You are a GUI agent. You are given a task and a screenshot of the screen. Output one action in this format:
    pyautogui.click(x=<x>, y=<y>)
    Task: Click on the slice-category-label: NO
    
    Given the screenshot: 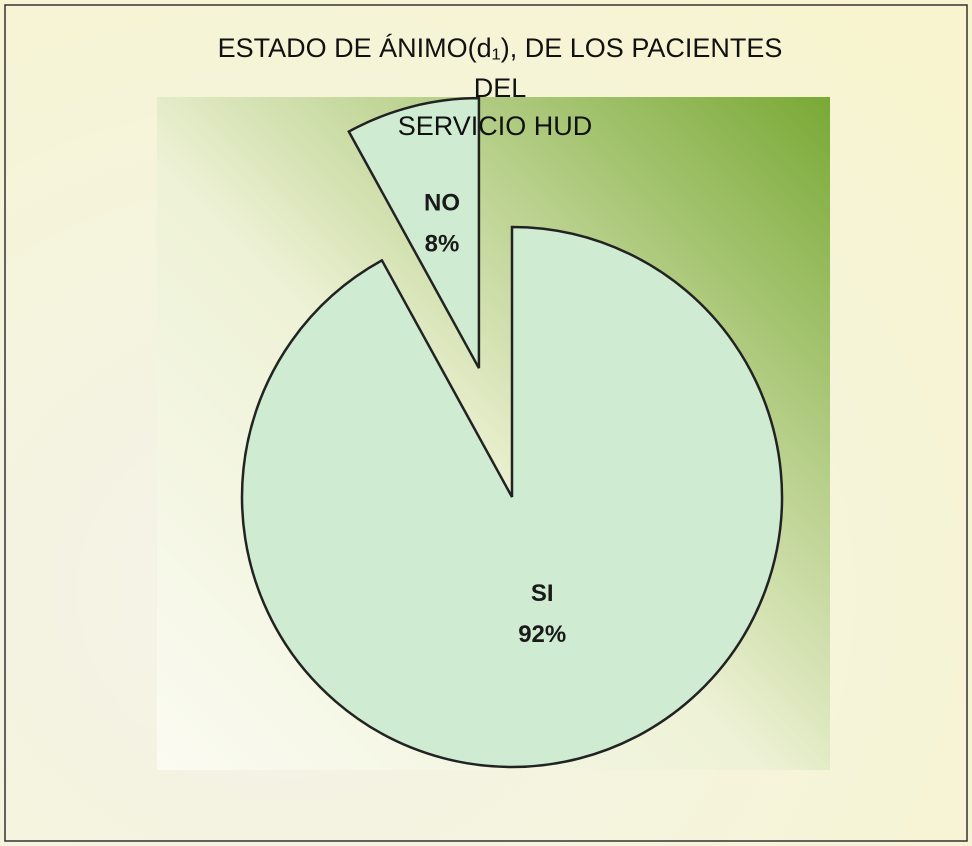 What is the action you would take?
    pyautogui.click(x=442, y=203)
    